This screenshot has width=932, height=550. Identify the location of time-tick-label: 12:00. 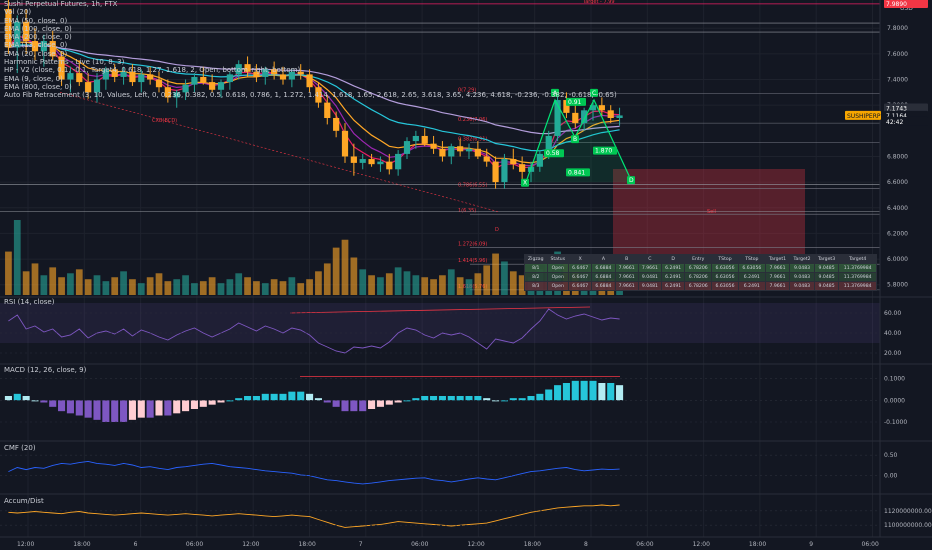
(25, 544).